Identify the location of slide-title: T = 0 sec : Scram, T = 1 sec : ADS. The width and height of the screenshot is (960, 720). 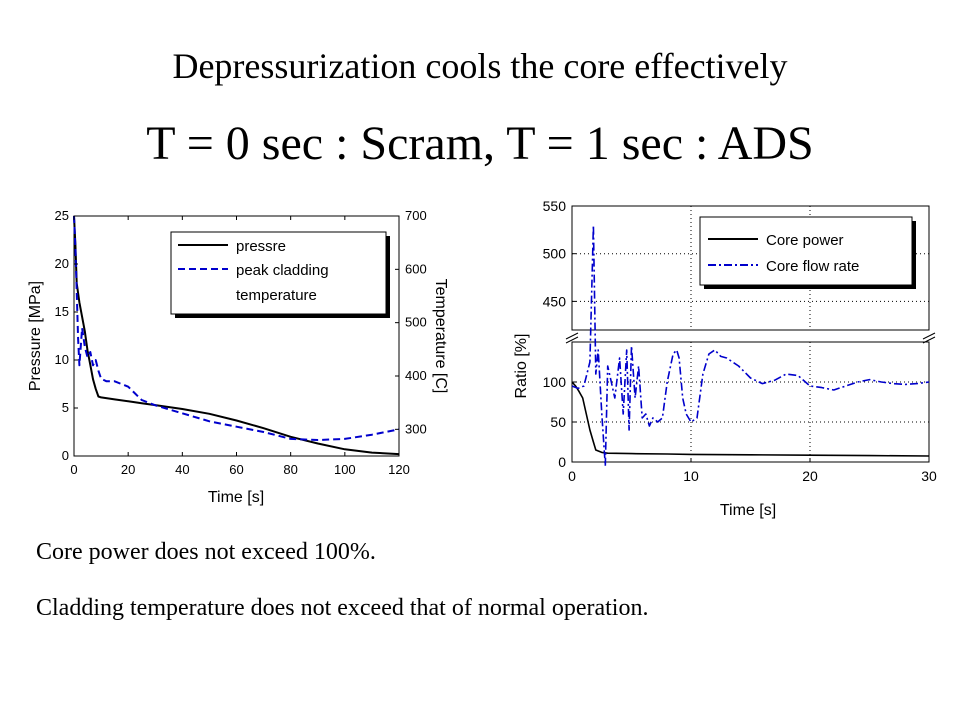
(480, 143).